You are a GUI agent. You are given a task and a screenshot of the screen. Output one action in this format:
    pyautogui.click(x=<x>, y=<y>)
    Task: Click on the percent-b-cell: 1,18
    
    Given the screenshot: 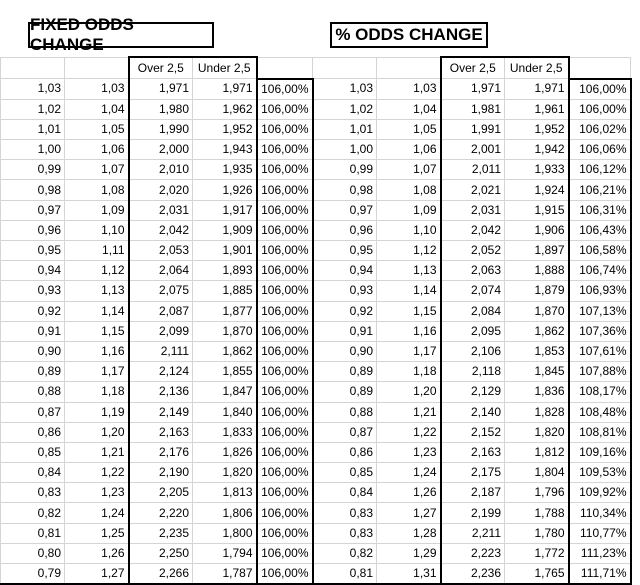 What is the action you would take?
    pyautogui.click(x=408, y=372)
    